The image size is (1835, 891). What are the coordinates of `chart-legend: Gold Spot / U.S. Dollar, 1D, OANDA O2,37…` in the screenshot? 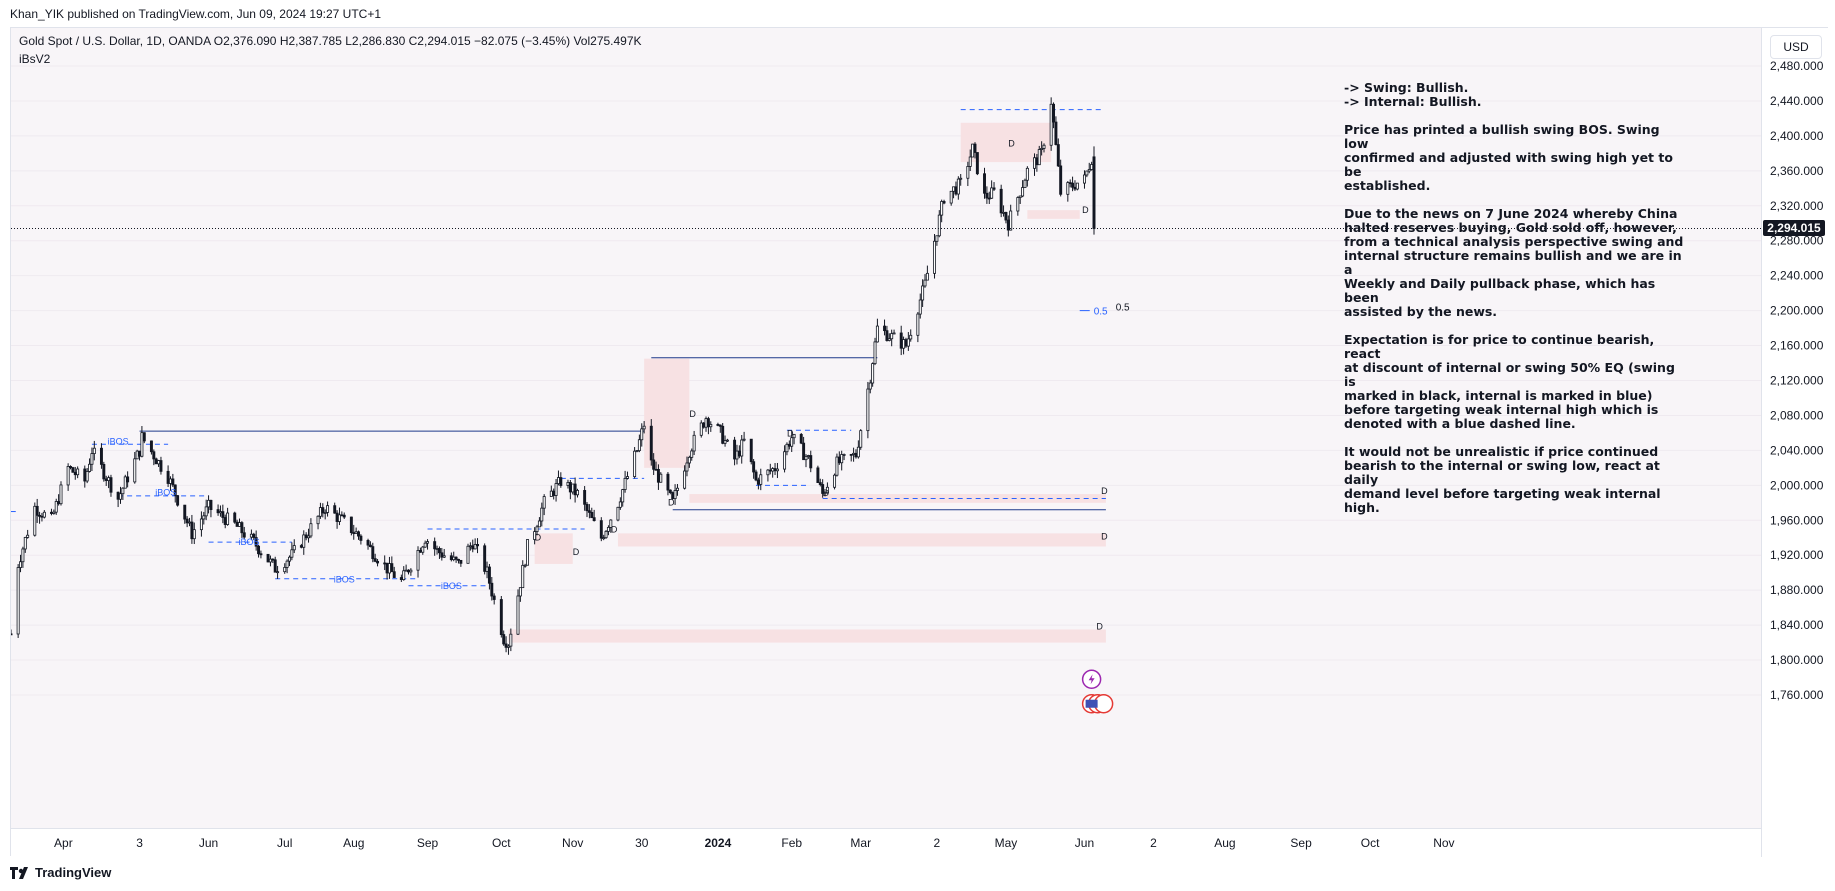 It's located at (330, 41).